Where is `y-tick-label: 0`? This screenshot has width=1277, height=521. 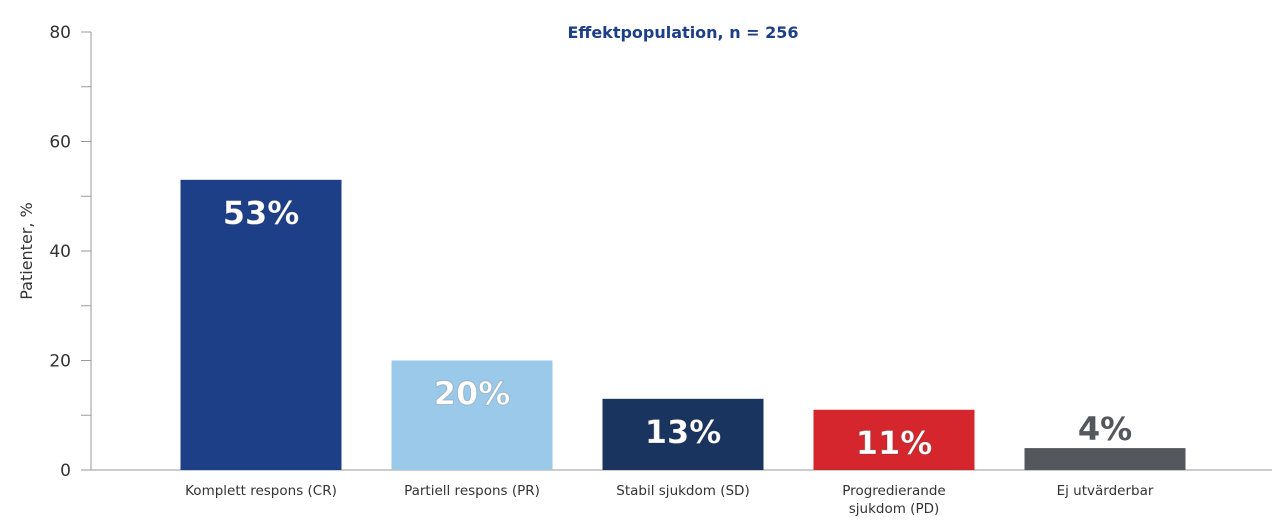 y-tick-label: 0 is located at coordinates (65, 471).